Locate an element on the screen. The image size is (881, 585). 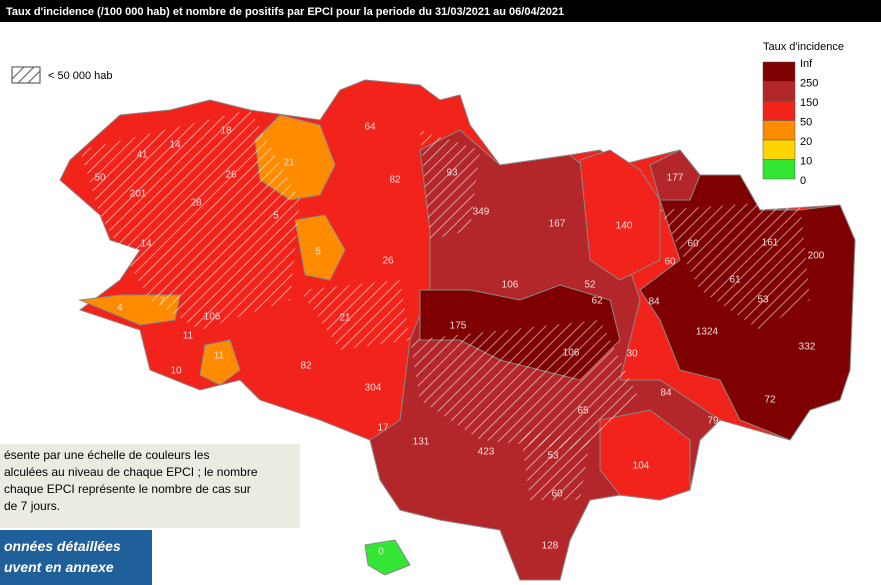
epci-label: 93 is located at coordinates (452, 173).